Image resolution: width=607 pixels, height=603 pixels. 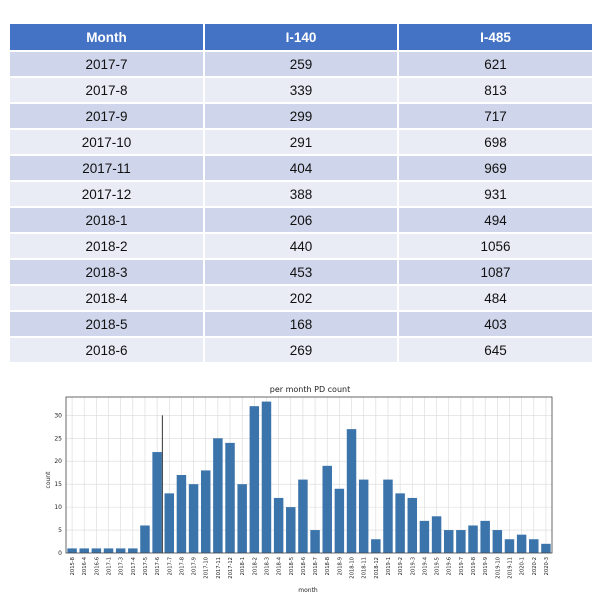 What do you see at coordinates (85, 565) in the screenshot?
I see `x-tick-label: 2016-4` at bounding box center [85, 565].